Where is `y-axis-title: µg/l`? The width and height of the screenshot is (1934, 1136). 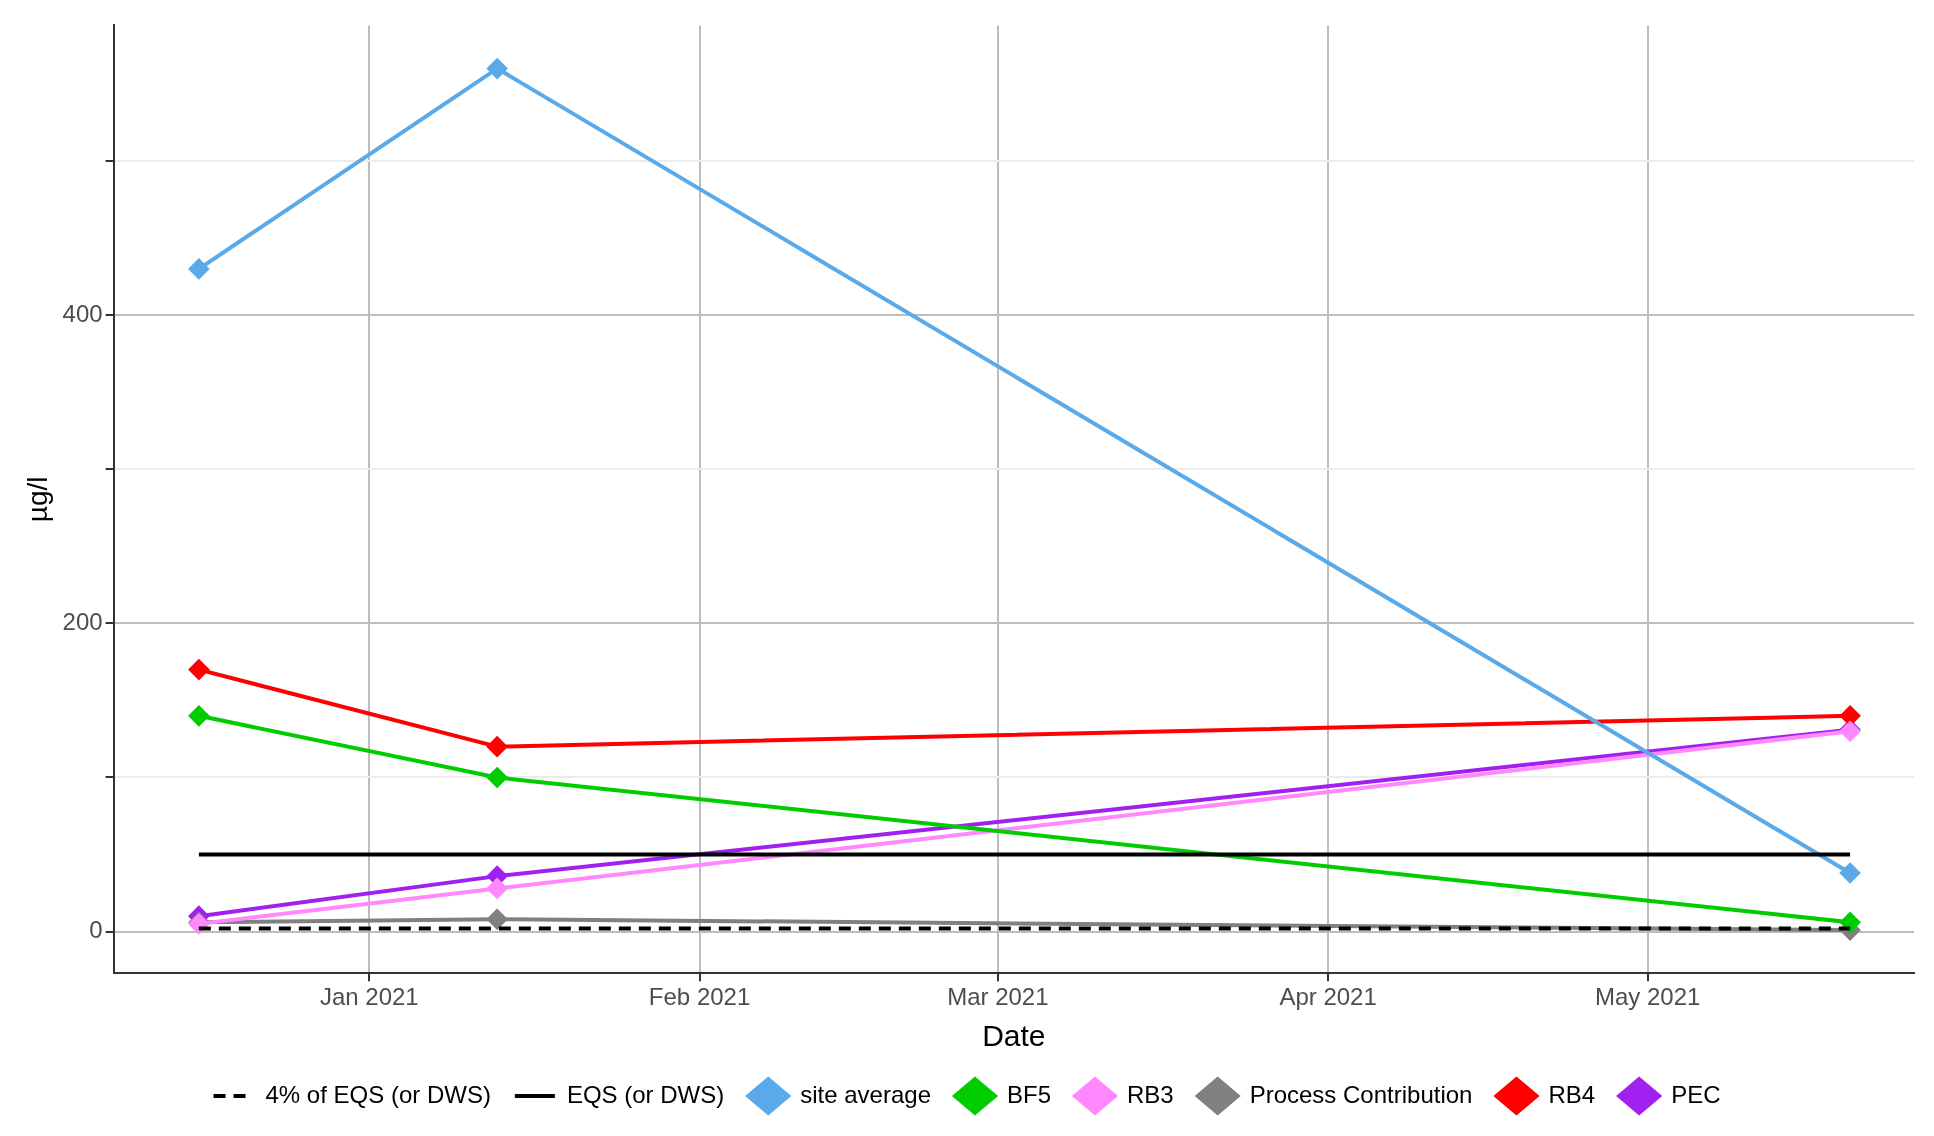
y-axis-title: µg/l is located at coordinates (37, 499).